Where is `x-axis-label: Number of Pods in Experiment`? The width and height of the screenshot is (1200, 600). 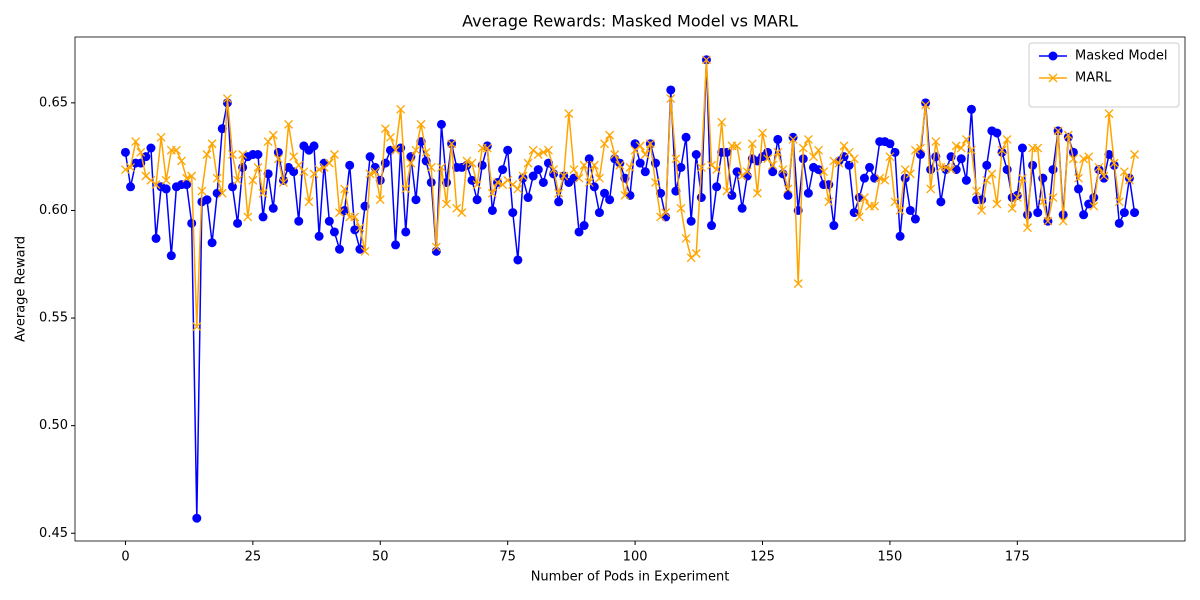 x-axis-label: Number of Pods in Experiment is located at coordinates (630, 577).